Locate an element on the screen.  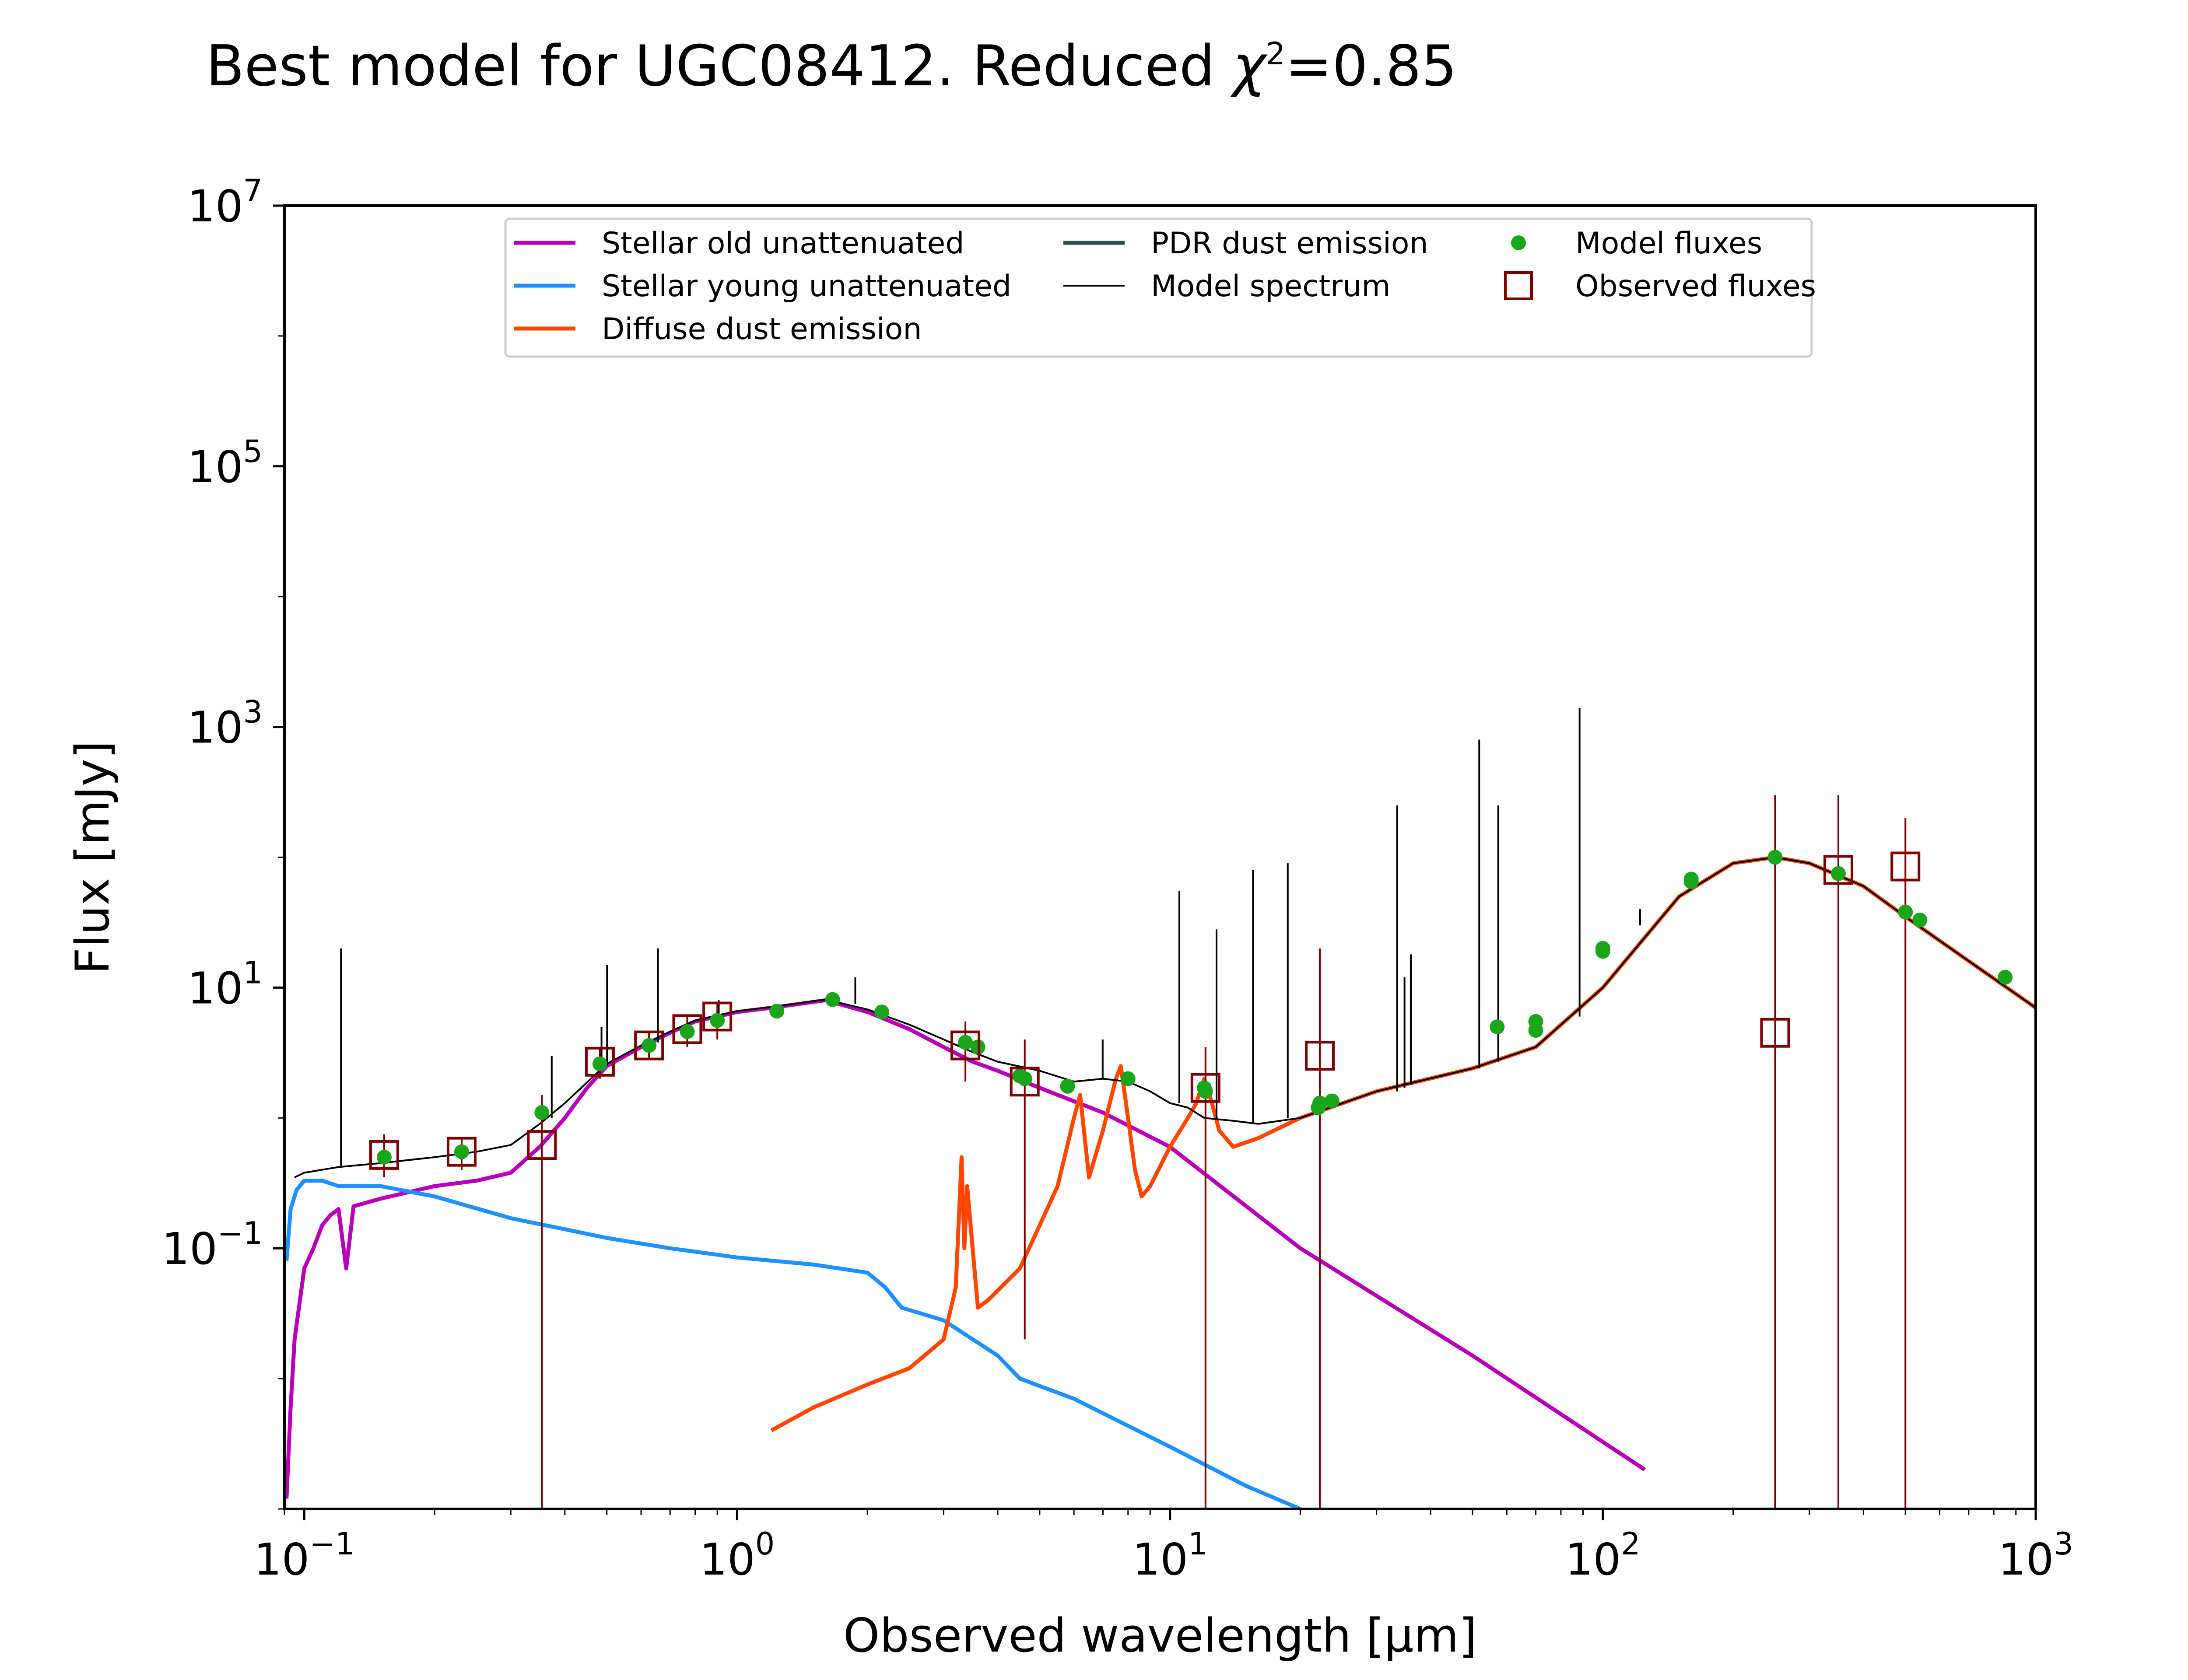
x-tick-label: 10⁻¹ is located at coordinates (304, 1555).